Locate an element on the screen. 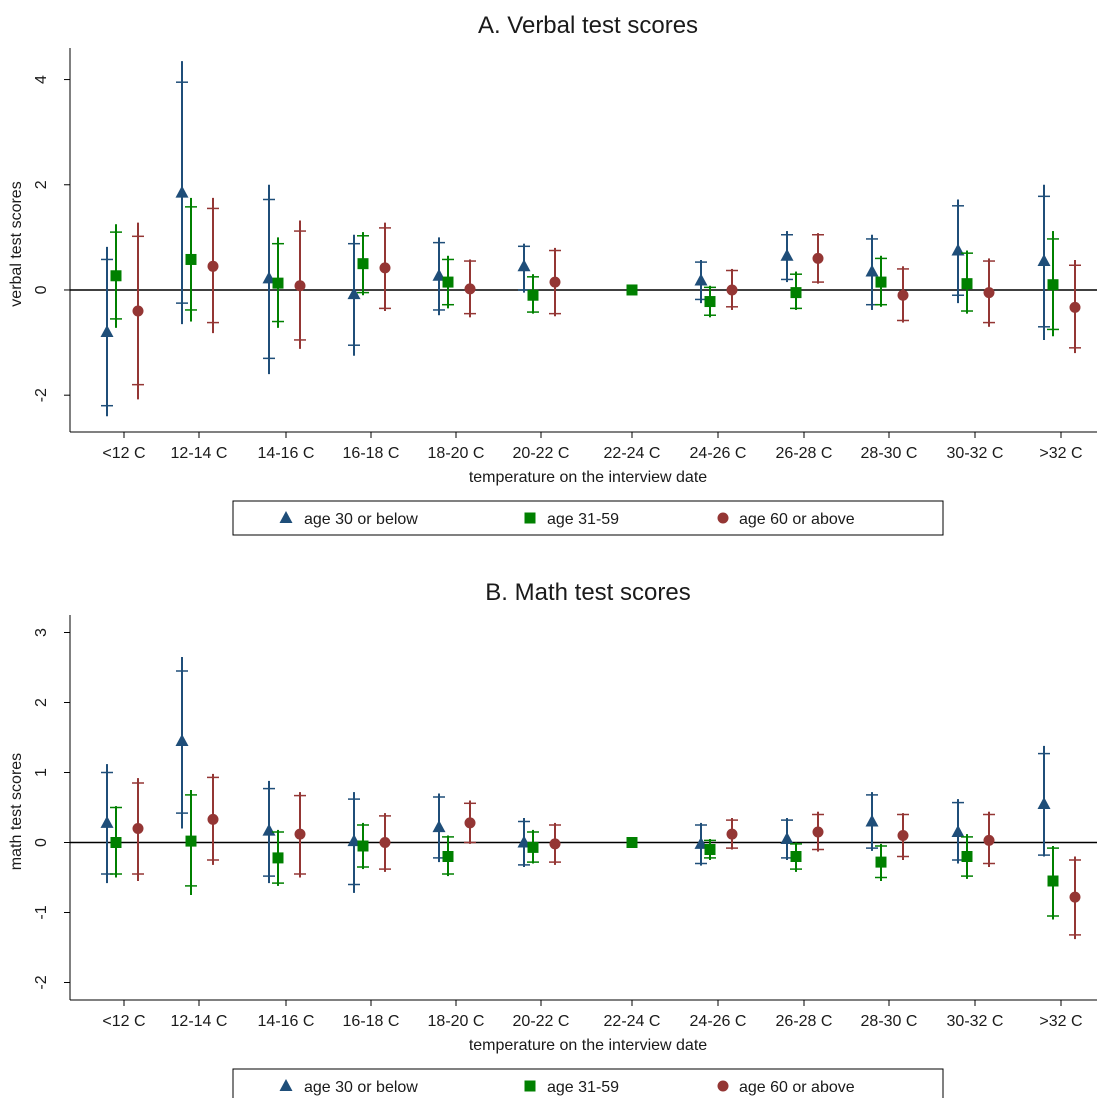  series-circle is located at coordinates (606, 856).